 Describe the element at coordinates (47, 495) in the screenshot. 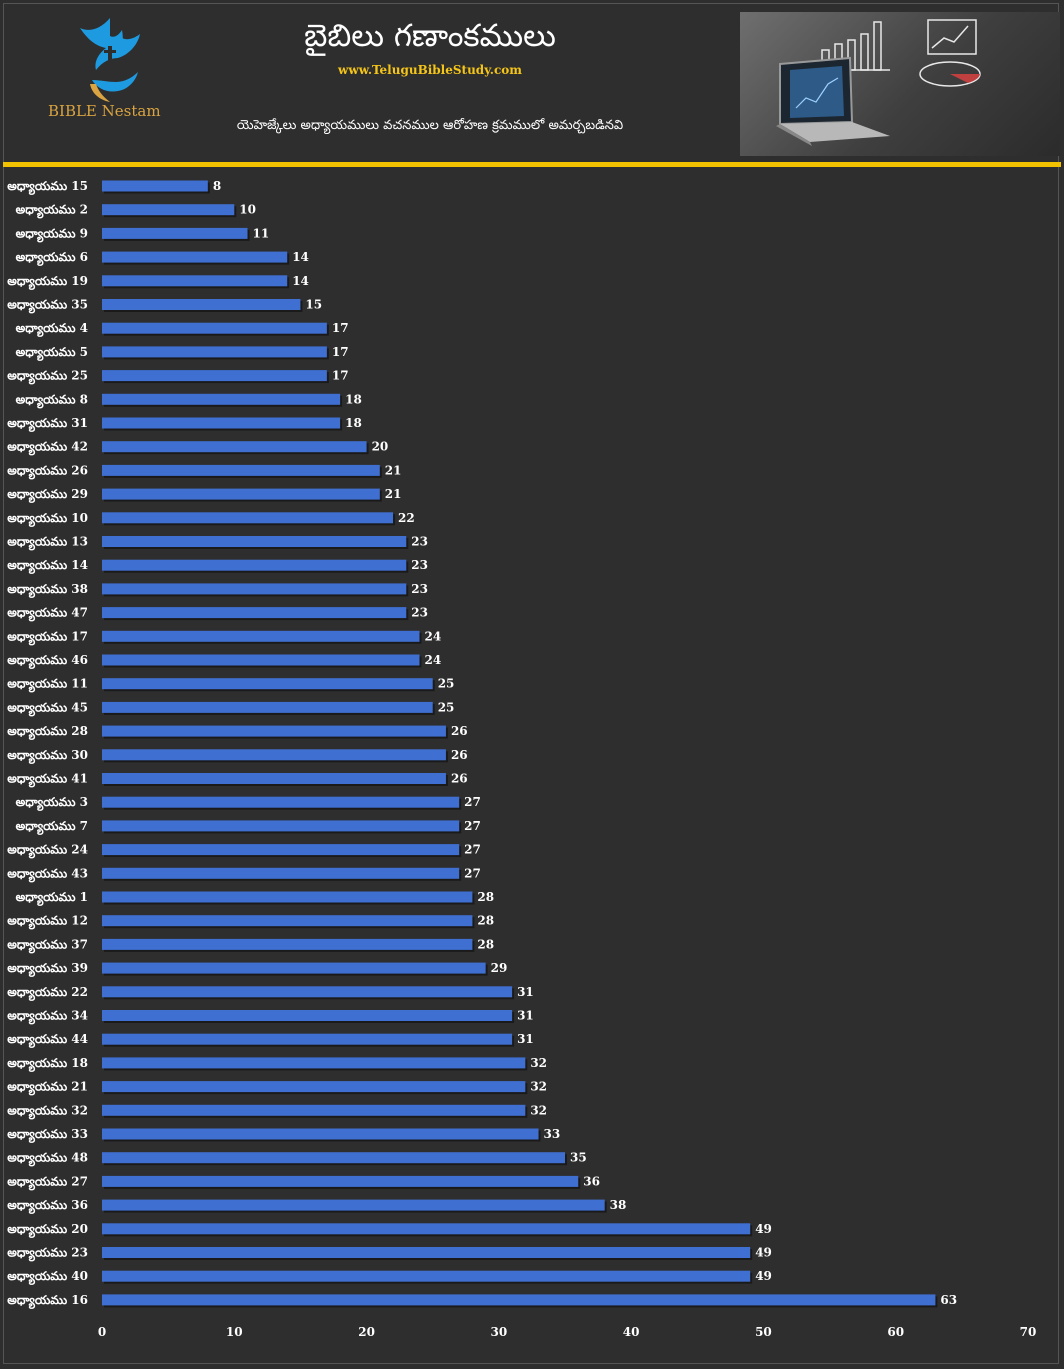

I see `category-label: అధ్యాయము 29` at that location.